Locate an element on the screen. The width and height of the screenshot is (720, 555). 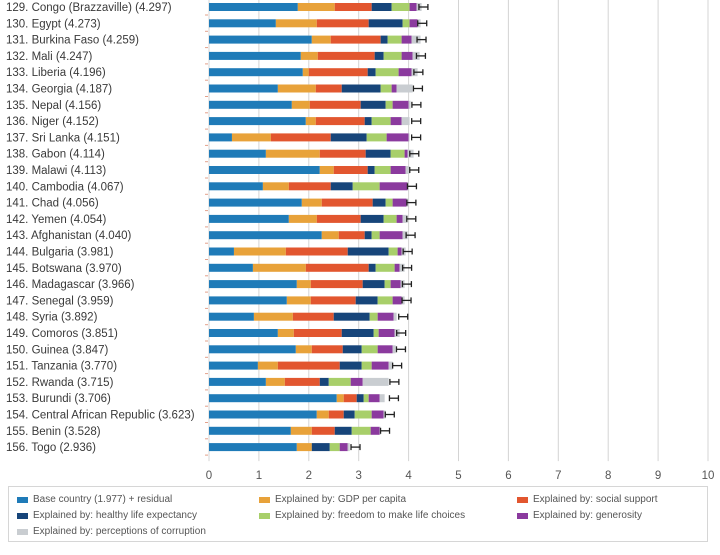
country-label: 144. Bulgaria (3.981) is located at coordinates (60, 253).